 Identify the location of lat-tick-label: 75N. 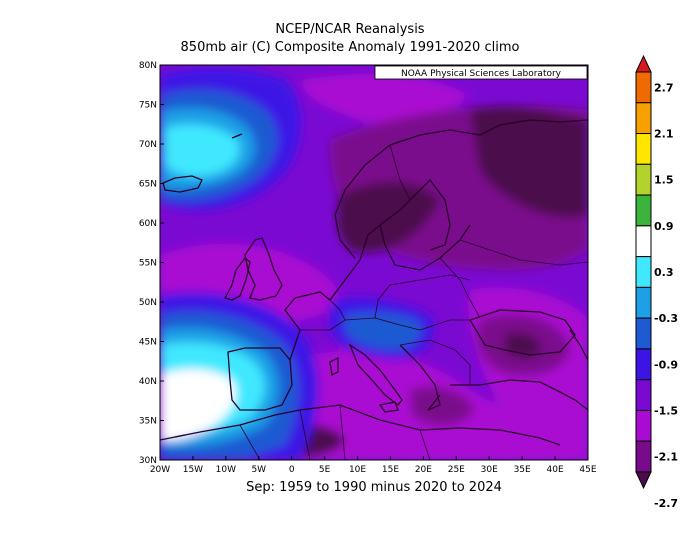
(148, 106).